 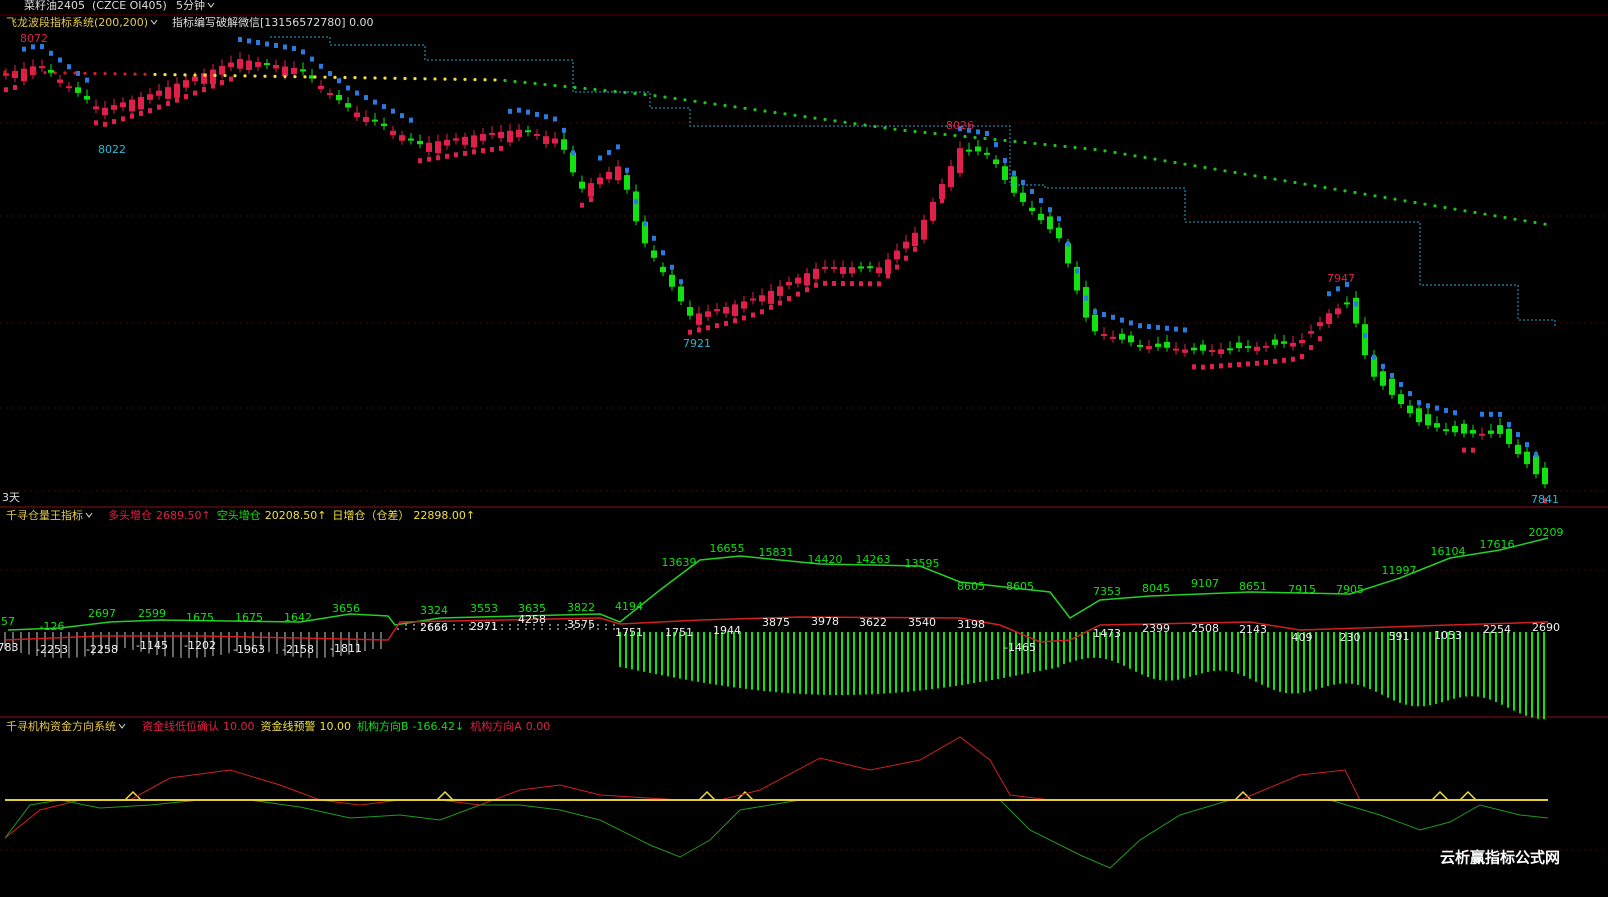 What do you see at coordinates (873, 622) in the screenshot?
I see `volume-lower-label: 3622` at bounding box center [873, 622].